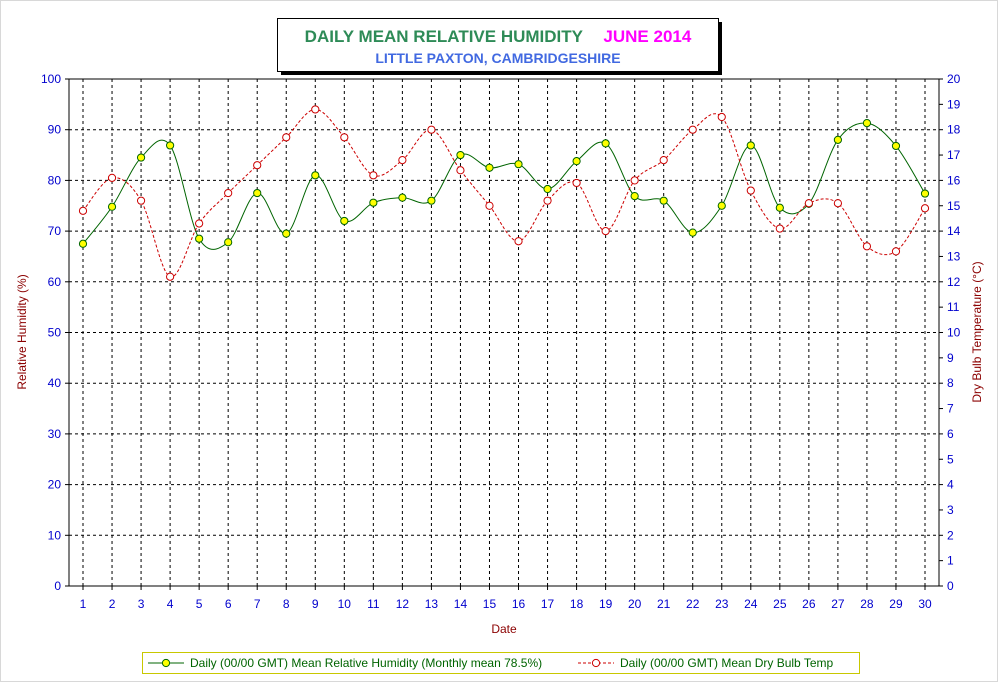 The width and height of the screenshot is (999, 688). I want to click on y-left-tick-label: 20, so click(55, 485).